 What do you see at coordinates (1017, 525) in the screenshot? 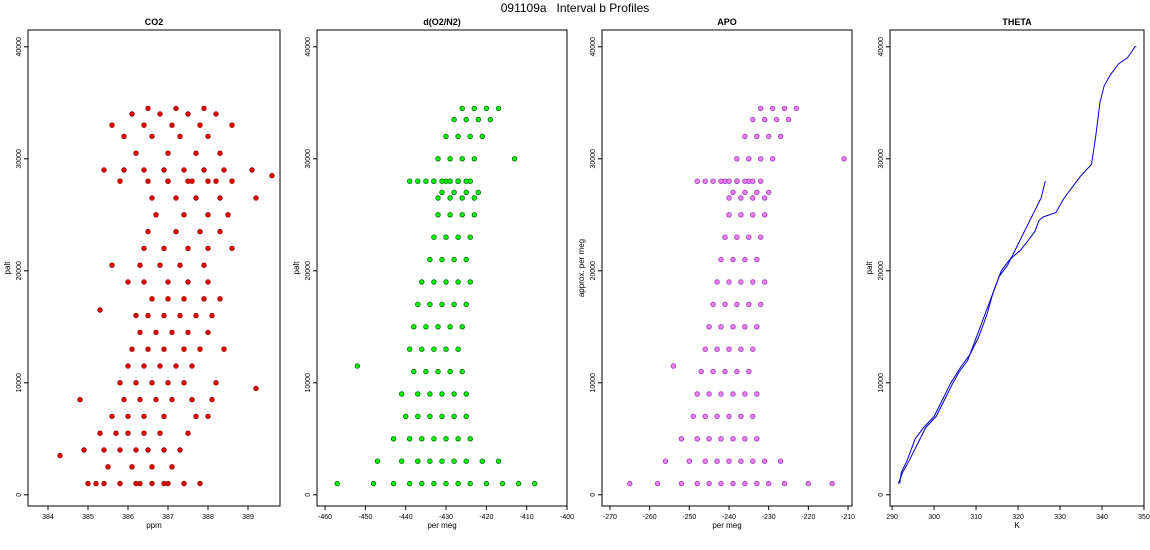
I see `x-axis-label: K` at bounding box center [1017, 525].